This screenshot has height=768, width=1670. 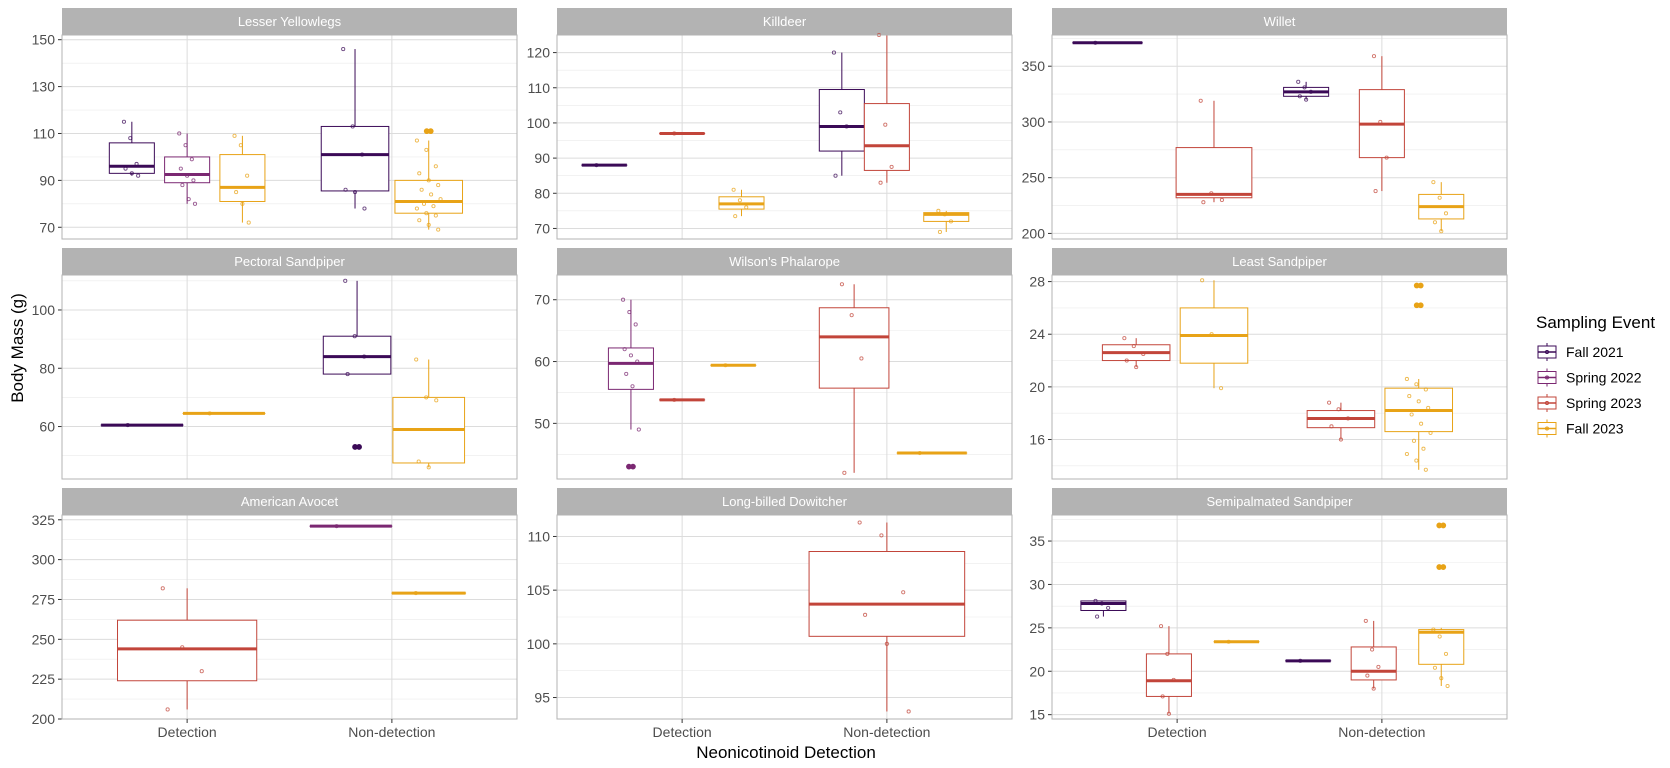 What do you see at coordinates (542, 362) in the screenshot?
I see `y-tick-label: 60` at bounding box center [542, 362].